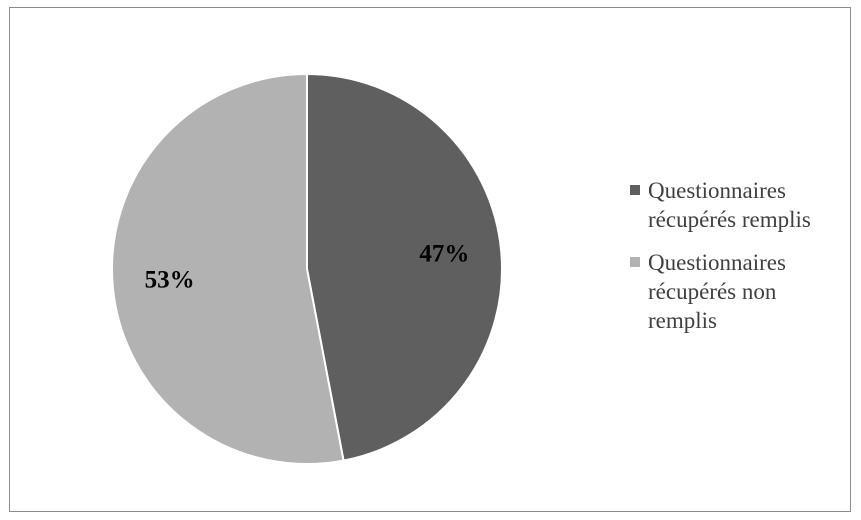  I want to click on legend-swatch-non-remplis, so click(635, 262).